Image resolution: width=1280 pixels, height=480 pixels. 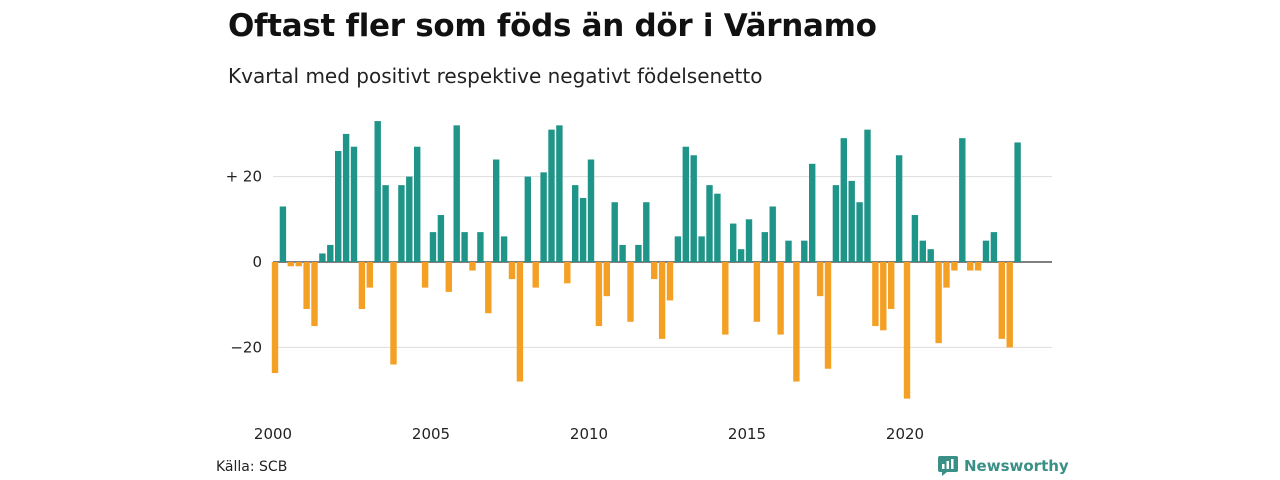 What do you see at coordinates (1016, 466) in the screenshot?
I see `brand-name: Newsworthy` at bounding box center [1016, 466].